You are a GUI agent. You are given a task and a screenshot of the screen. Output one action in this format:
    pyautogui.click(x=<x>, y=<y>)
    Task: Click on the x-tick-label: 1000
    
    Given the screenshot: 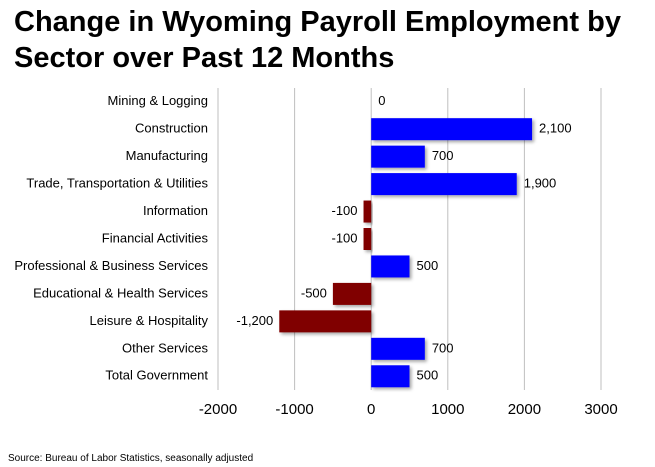 What is the action you would take?
    pyautogui.click(x=447, y=409)
    